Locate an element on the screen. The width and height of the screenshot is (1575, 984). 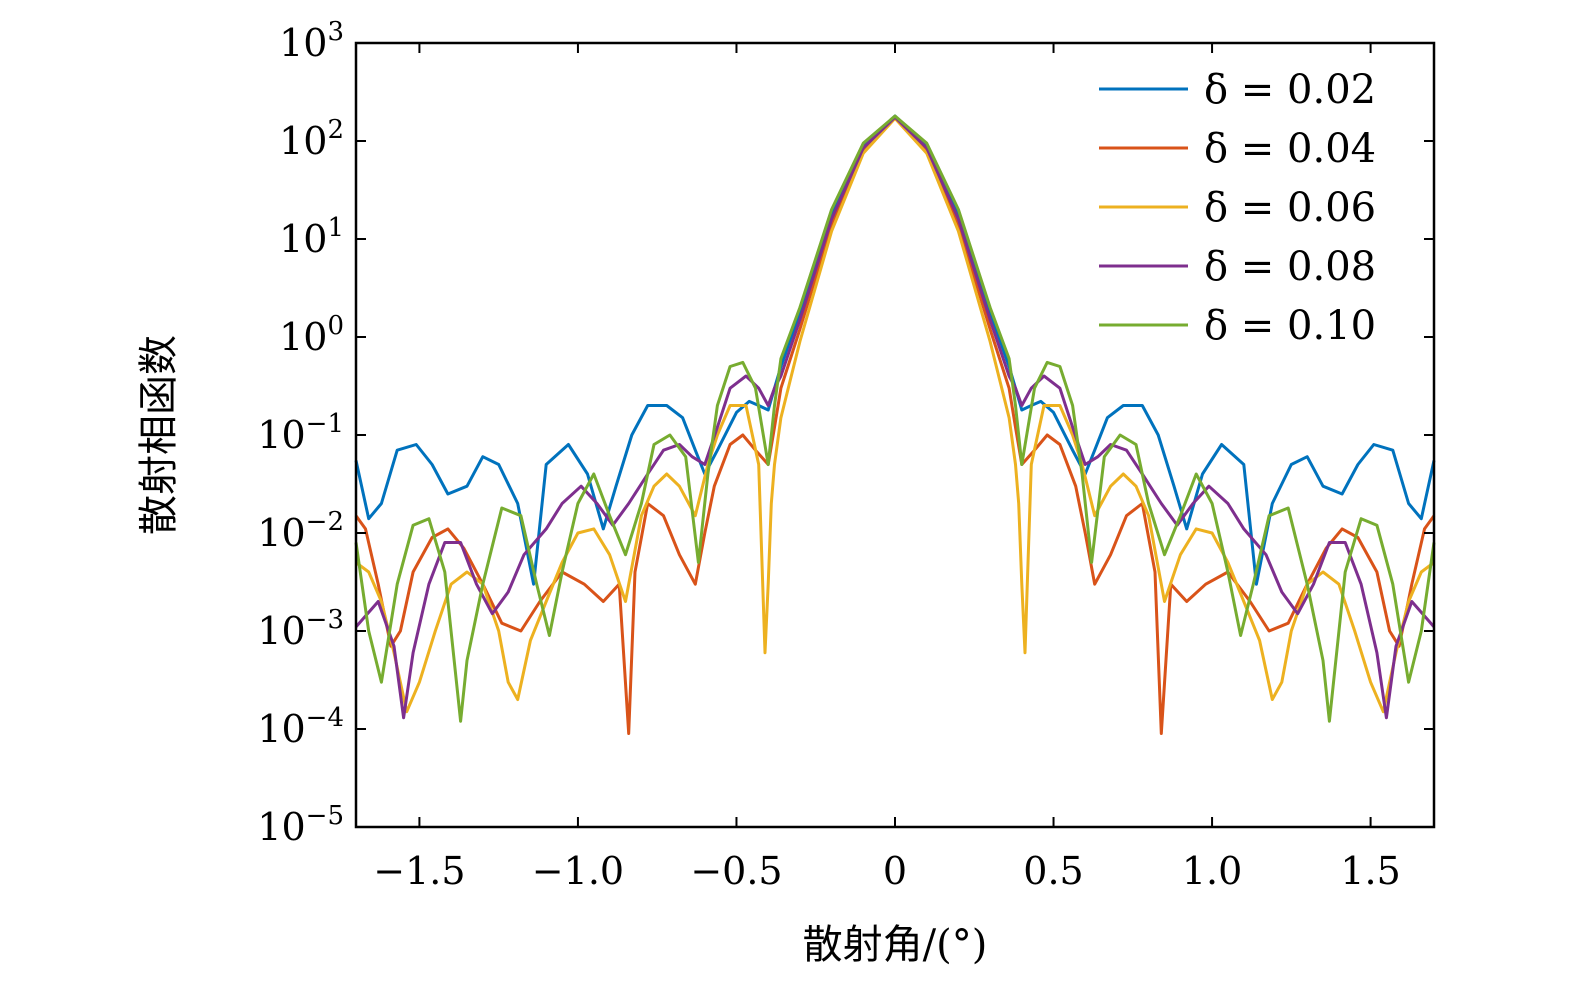
y-axis-label: 散射相函数 is located at coordinates (159, 435).